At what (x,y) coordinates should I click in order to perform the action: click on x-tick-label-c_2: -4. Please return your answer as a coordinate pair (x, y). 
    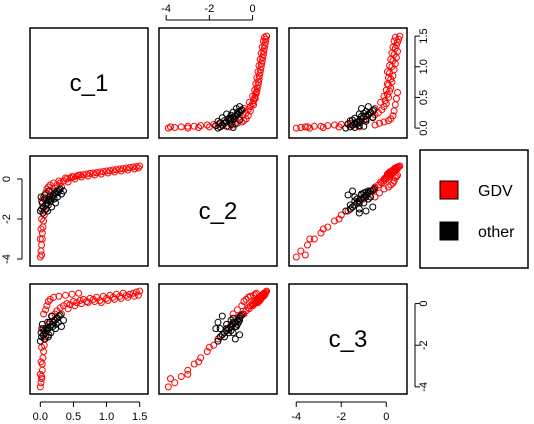
    Looking at the image, I should click on (166, 9).